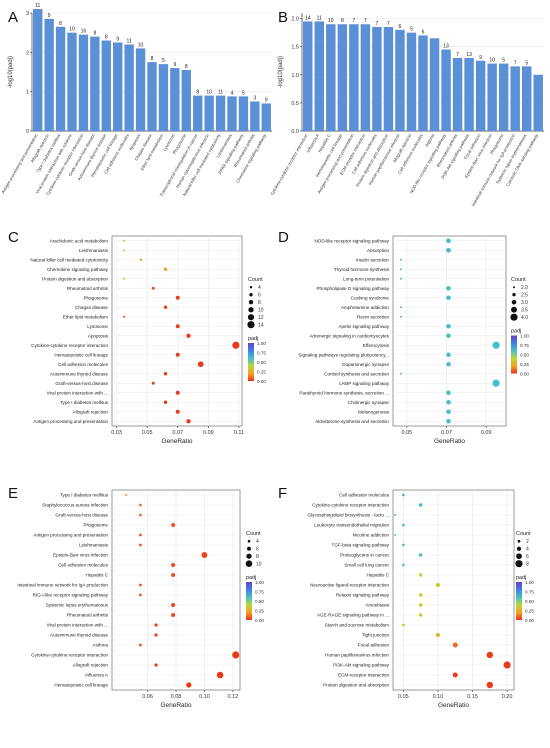  Describe the element at coordinates (295, 48) in the screenshot. I see `y-tick-label: 1.5` at that location.